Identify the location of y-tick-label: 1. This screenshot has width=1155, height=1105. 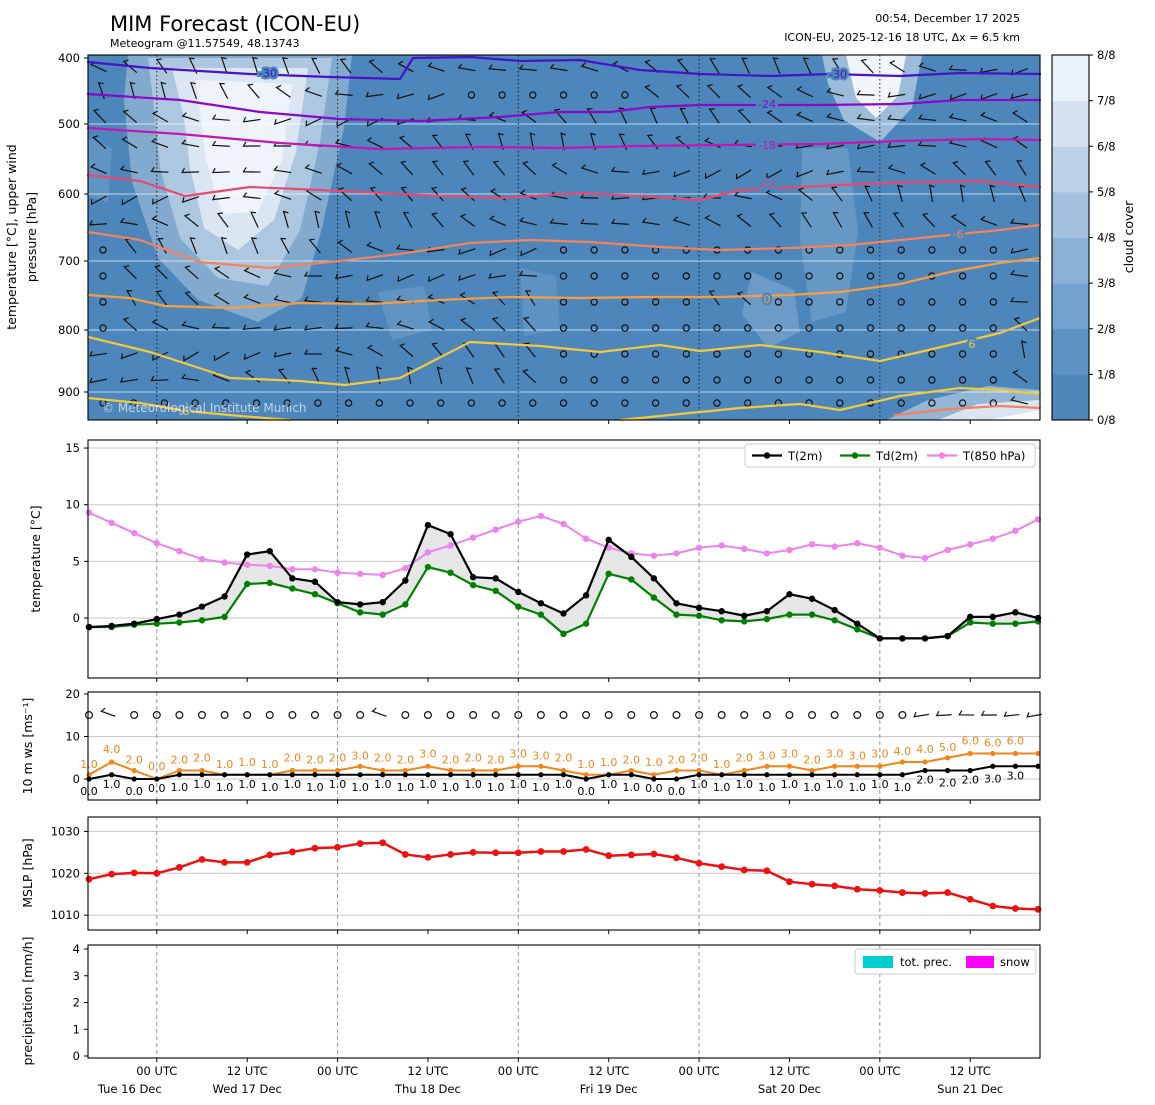
(76, 1029).